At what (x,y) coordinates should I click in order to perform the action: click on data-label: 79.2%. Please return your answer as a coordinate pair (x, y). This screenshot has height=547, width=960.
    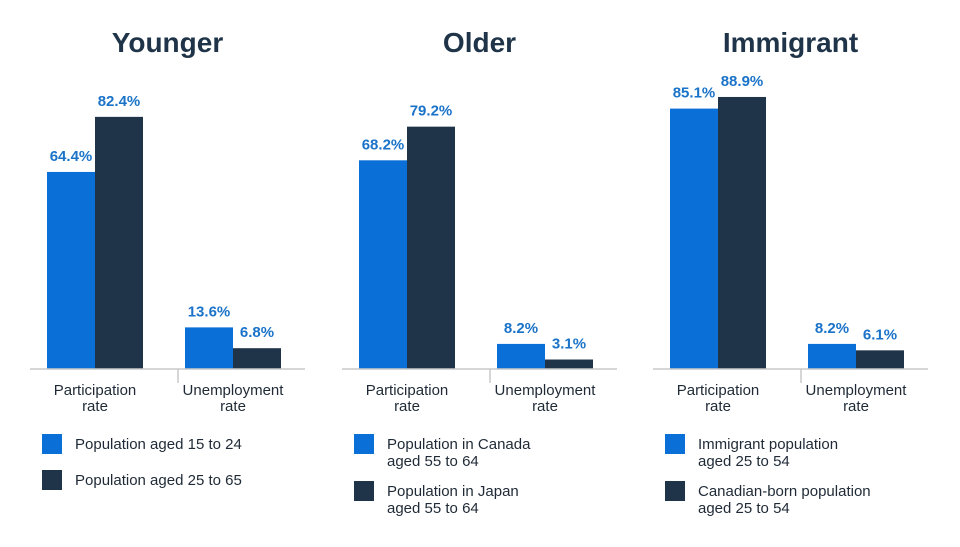
    Looking at the image, I should click on (431, 111).